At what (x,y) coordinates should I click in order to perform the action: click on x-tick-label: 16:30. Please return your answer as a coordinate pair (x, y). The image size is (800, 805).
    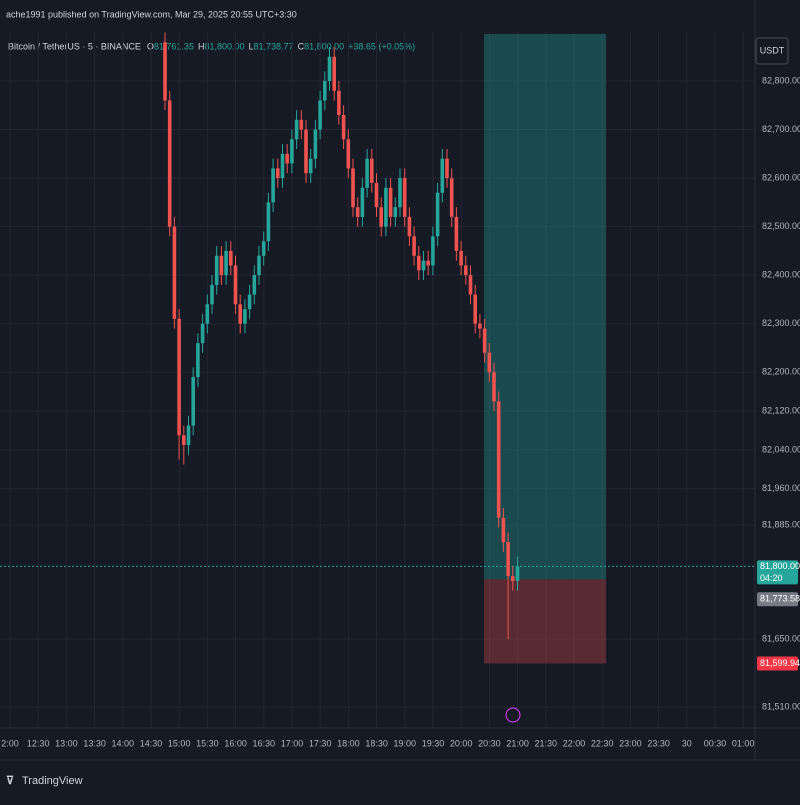
    Looking at the image, I should click on (264, 743).